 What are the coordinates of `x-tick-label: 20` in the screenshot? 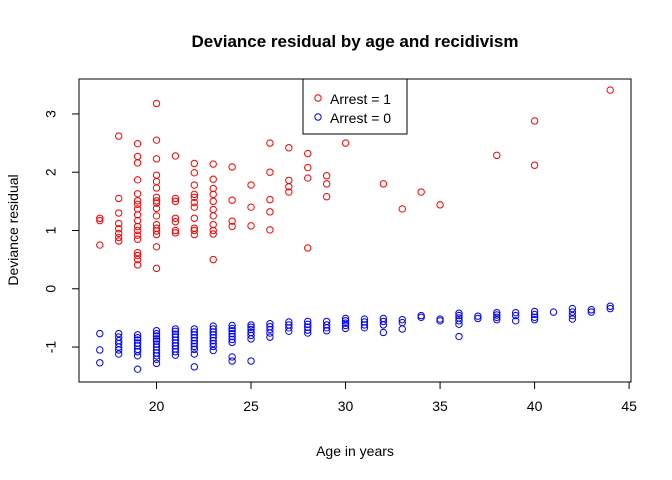 It's located at (157, 406).